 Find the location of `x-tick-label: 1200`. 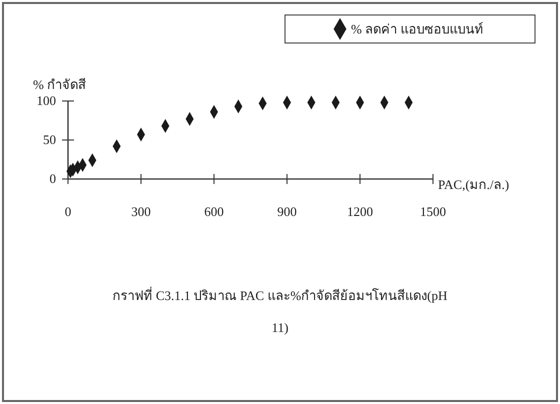

x-tick-label: 1200 is located at coordinates (360, 211).